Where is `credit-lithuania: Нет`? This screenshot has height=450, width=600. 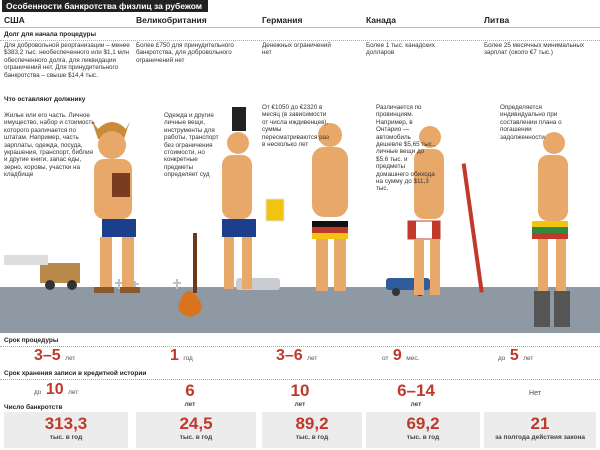
credit-lithuania: Нет is located at coordinates (535, 393).